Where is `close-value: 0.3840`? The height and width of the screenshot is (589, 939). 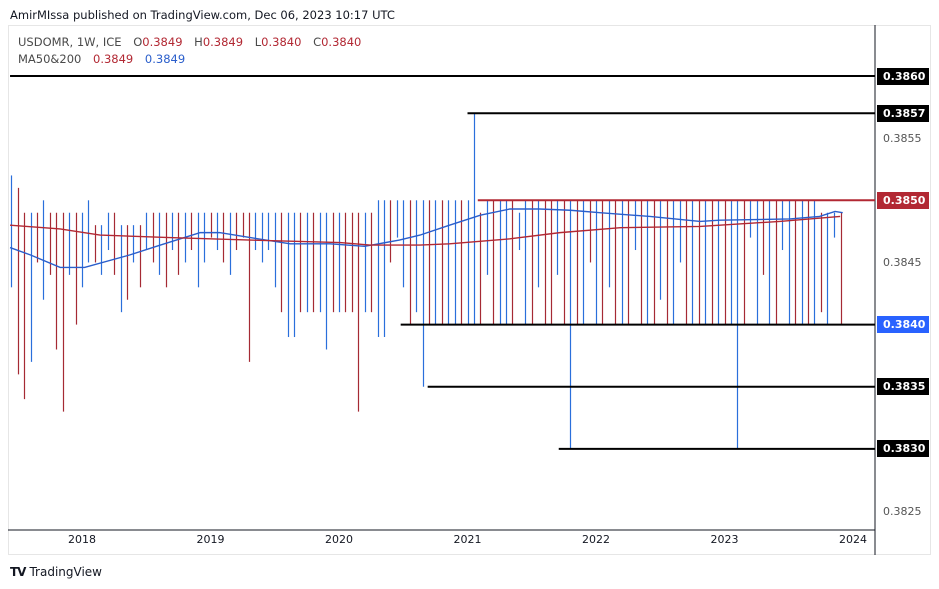
close-value: 0.3840 is located at coordinates (341, 42).